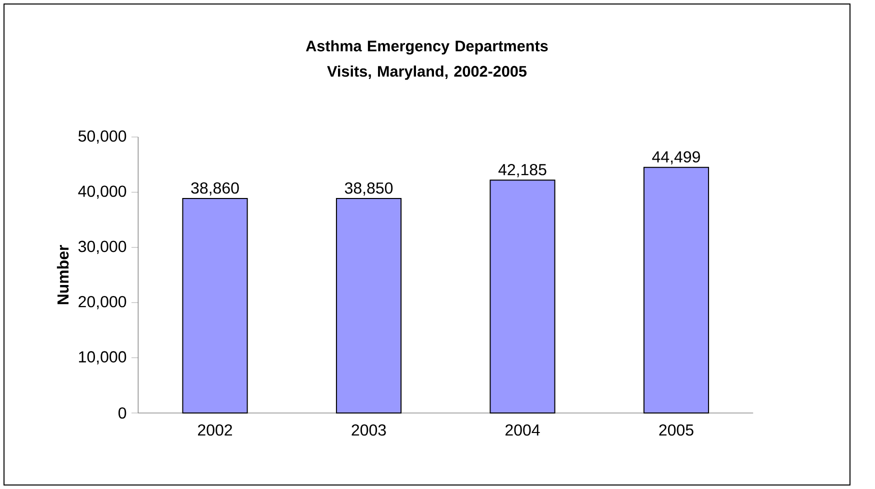 The height and width of the screenshot is (489, 875). What do you see at coordinates (215, 430) in the screenshot?
I see `x-tick-label: 2002` at bounding box center [215, 430].